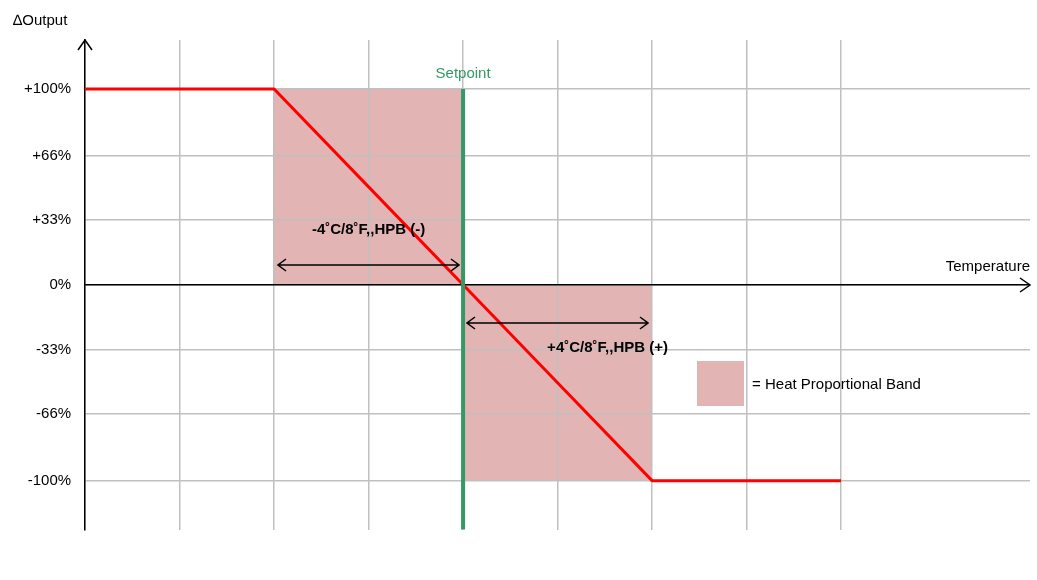  I want to click on y-tick-label: +66%, so click(52, 154).